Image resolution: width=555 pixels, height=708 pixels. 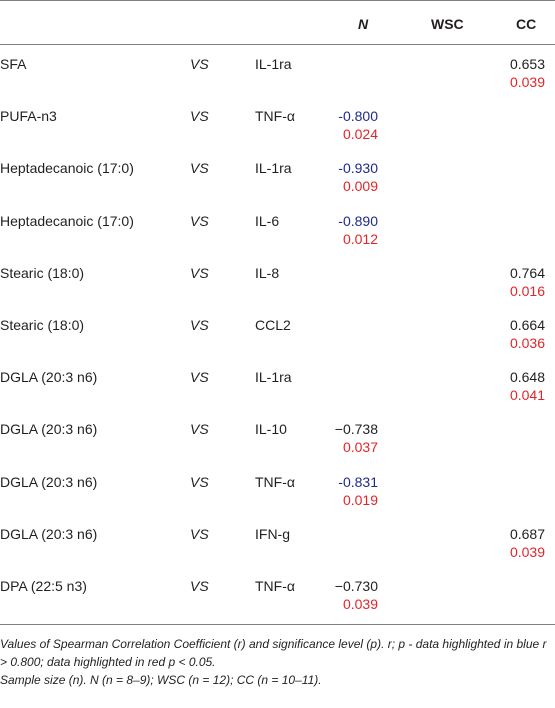 What do you see at coordinates (358, 481) in the screenshot?
I see `n-r-value: -0.831` at bounding box center [358, 481].